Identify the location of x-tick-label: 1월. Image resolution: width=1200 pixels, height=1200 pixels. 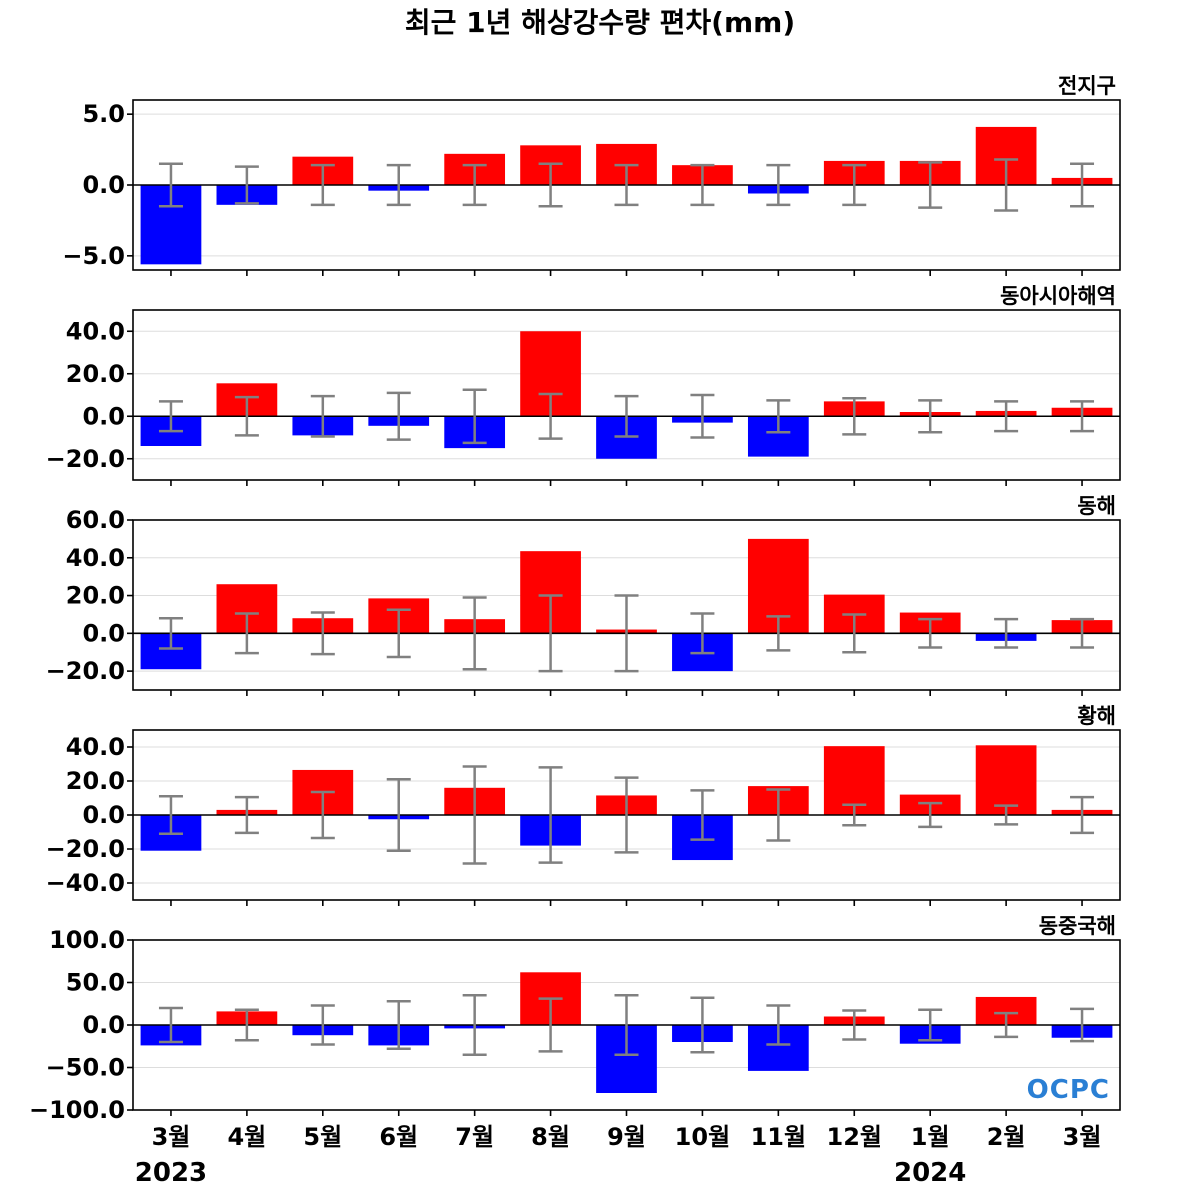
(930, 1137).